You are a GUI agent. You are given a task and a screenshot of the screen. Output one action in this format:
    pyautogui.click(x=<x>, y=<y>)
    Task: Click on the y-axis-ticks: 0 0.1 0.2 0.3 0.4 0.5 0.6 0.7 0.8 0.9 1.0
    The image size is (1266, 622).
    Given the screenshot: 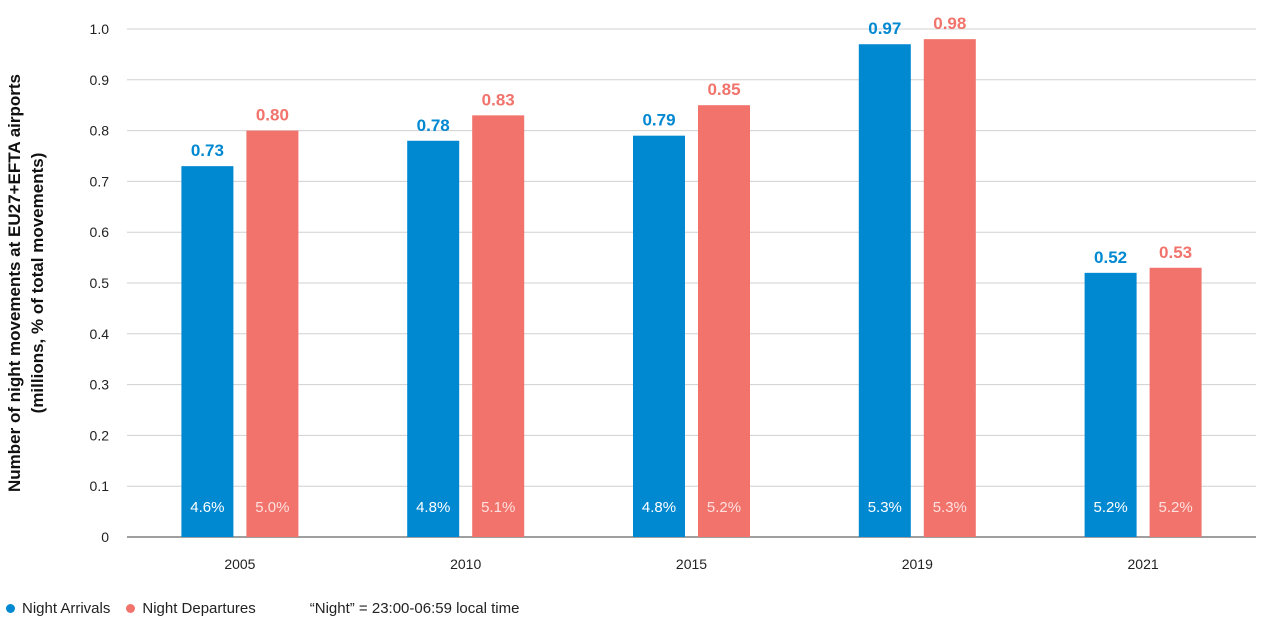 What is the action you would take?
    pyautogui.click(x=100, y=283)
    